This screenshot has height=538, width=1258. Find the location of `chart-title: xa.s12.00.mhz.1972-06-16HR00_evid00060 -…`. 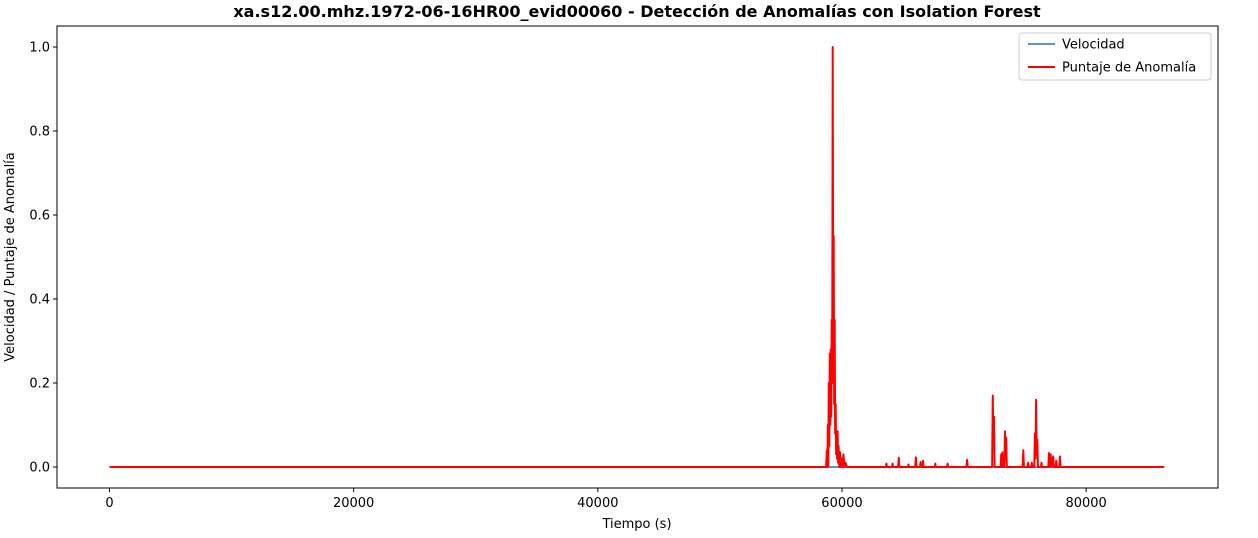

chart-title: xa.s12.00.mhz.1972-06-16HR00_evid00060 -… is located at coordinates (637, 11).